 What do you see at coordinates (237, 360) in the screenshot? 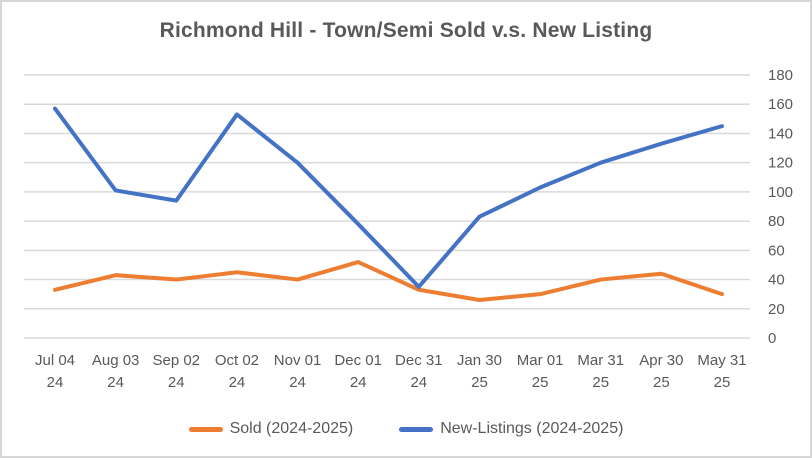
I see `x-axis-tick-label: Oct 02` at bounding box center [237, 360].